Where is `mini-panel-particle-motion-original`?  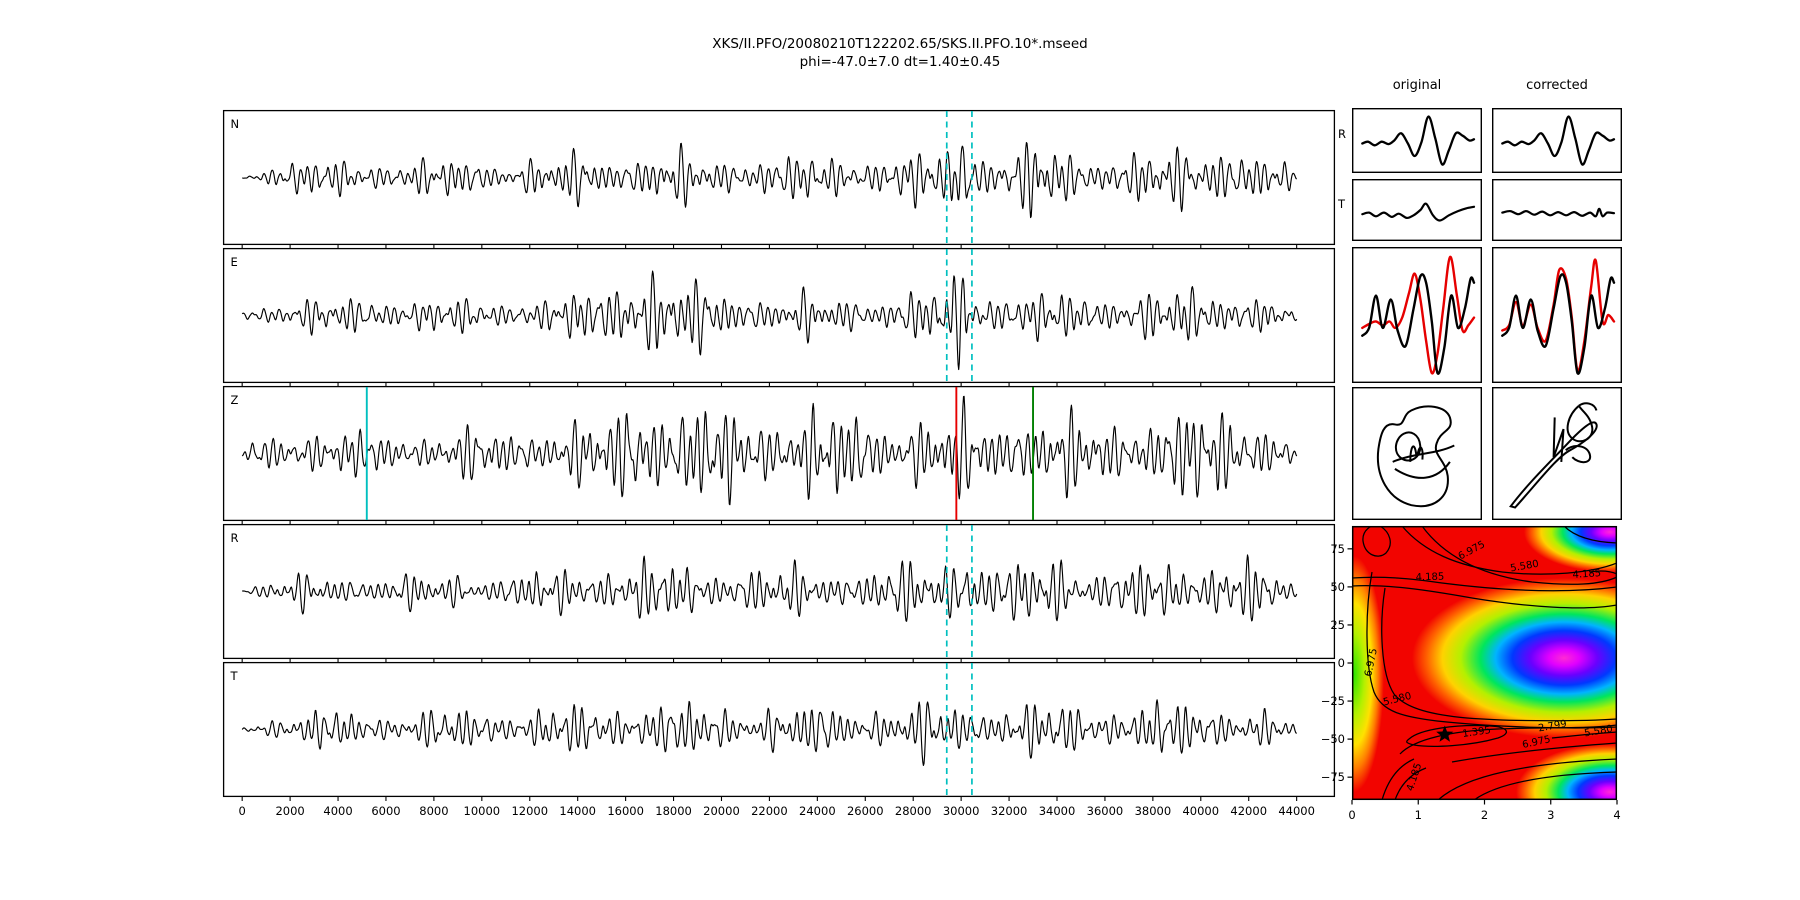 mini-panel-particle-motion-original is located at coordinates (1417, 453).